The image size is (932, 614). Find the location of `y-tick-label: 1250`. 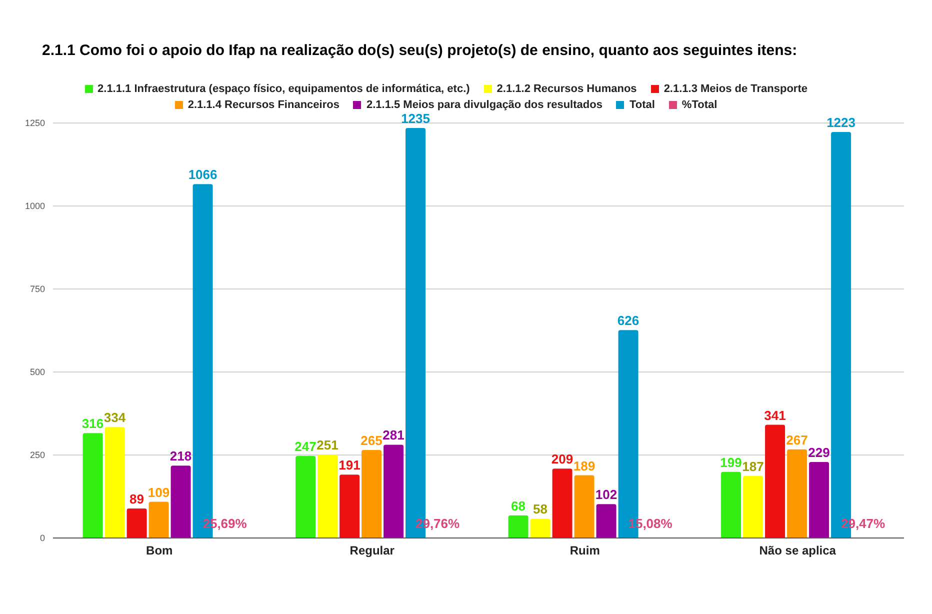

y-tick-label: 1250 is located at coordinates (34, 123).